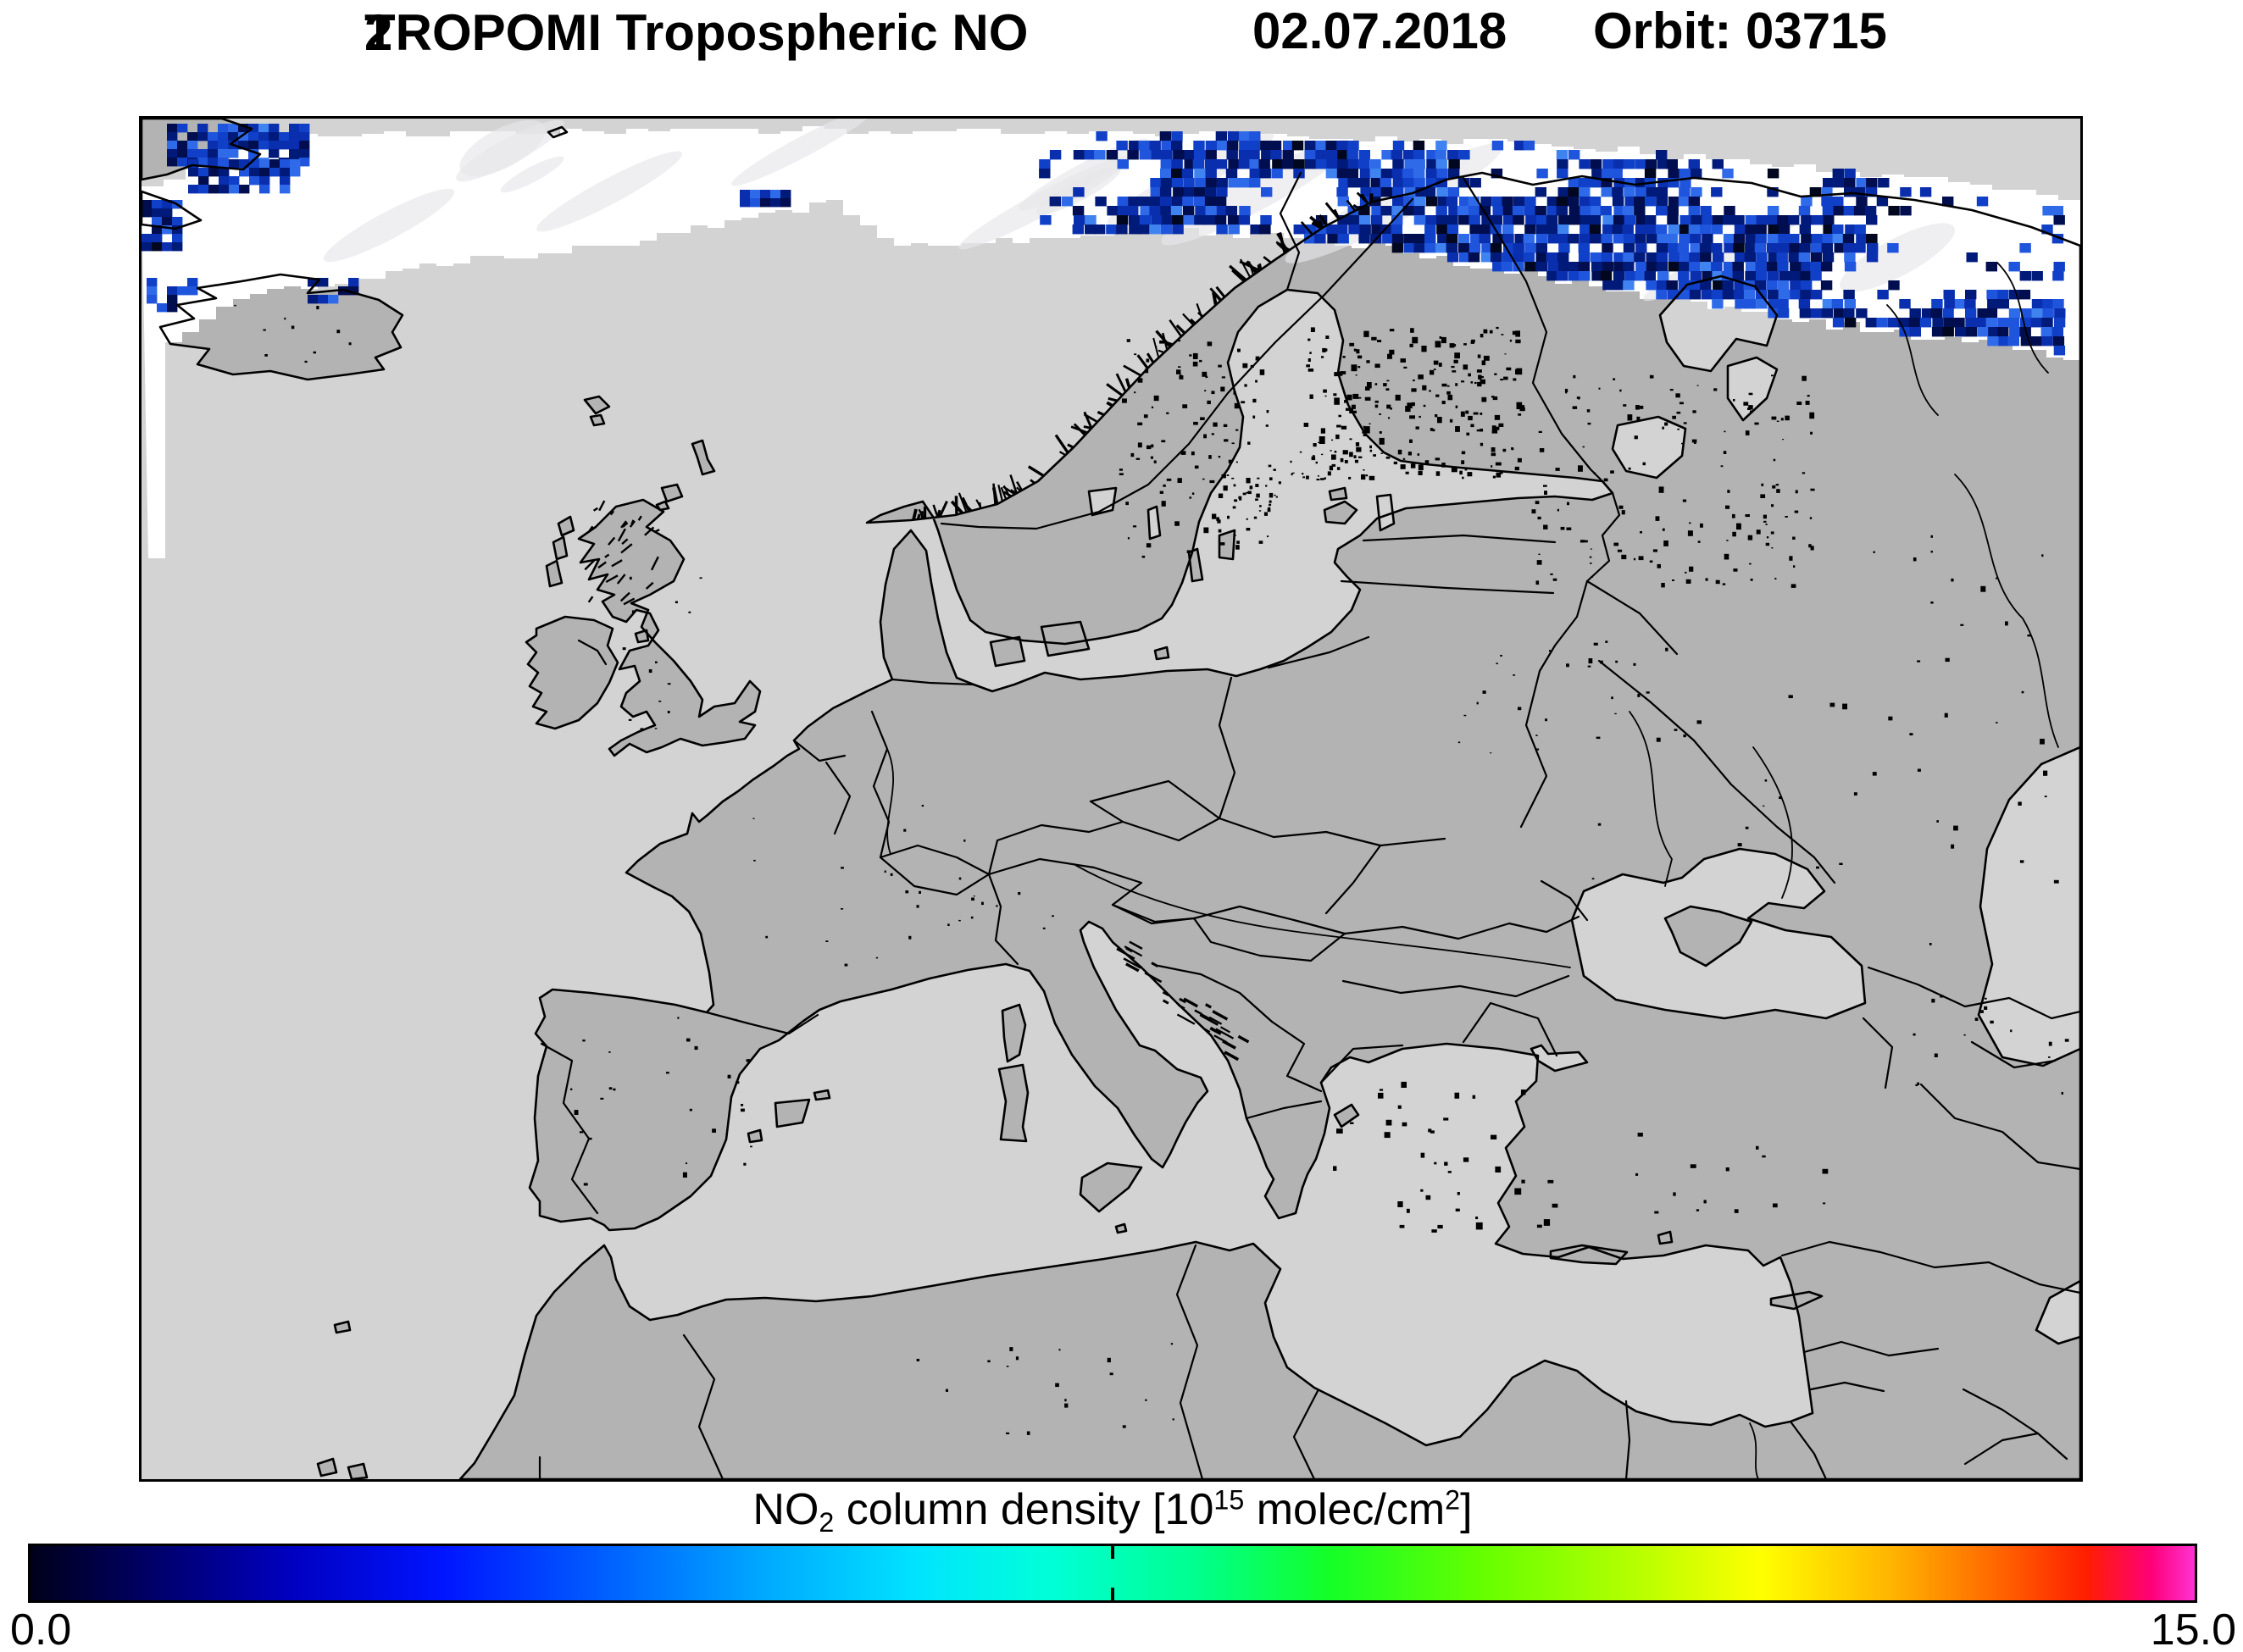 The height and width of the screenshot is (1652, 2243). Describe the element at coordinates (1229, 1500) in the screenshot. I see `colorbar-label-sup: 15` at that location.